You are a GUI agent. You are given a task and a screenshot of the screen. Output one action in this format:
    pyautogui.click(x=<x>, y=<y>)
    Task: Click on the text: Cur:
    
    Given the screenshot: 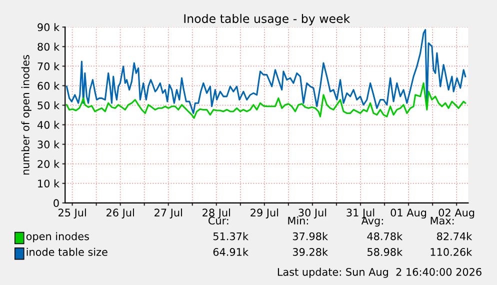 What is the action you would take?
    pyautogui.click(x=218, y=220)
    